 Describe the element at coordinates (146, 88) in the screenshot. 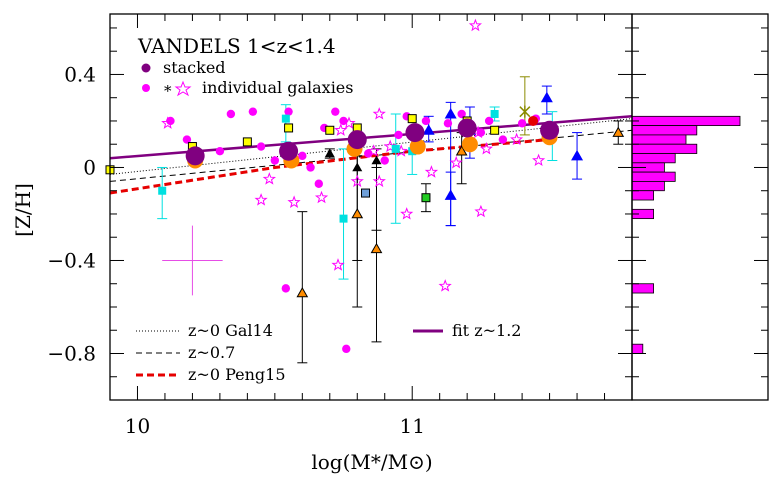

I see `legend-individual-circle-marker` at that location.